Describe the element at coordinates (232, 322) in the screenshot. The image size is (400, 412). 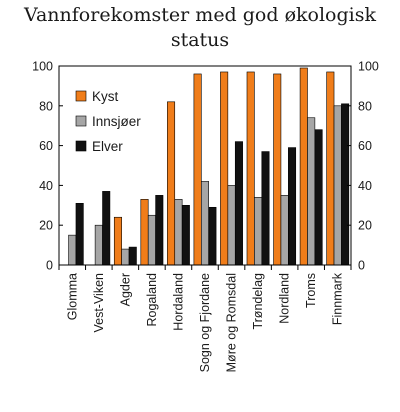
I see `x-category-label: Møre og Romsdal` at that location.